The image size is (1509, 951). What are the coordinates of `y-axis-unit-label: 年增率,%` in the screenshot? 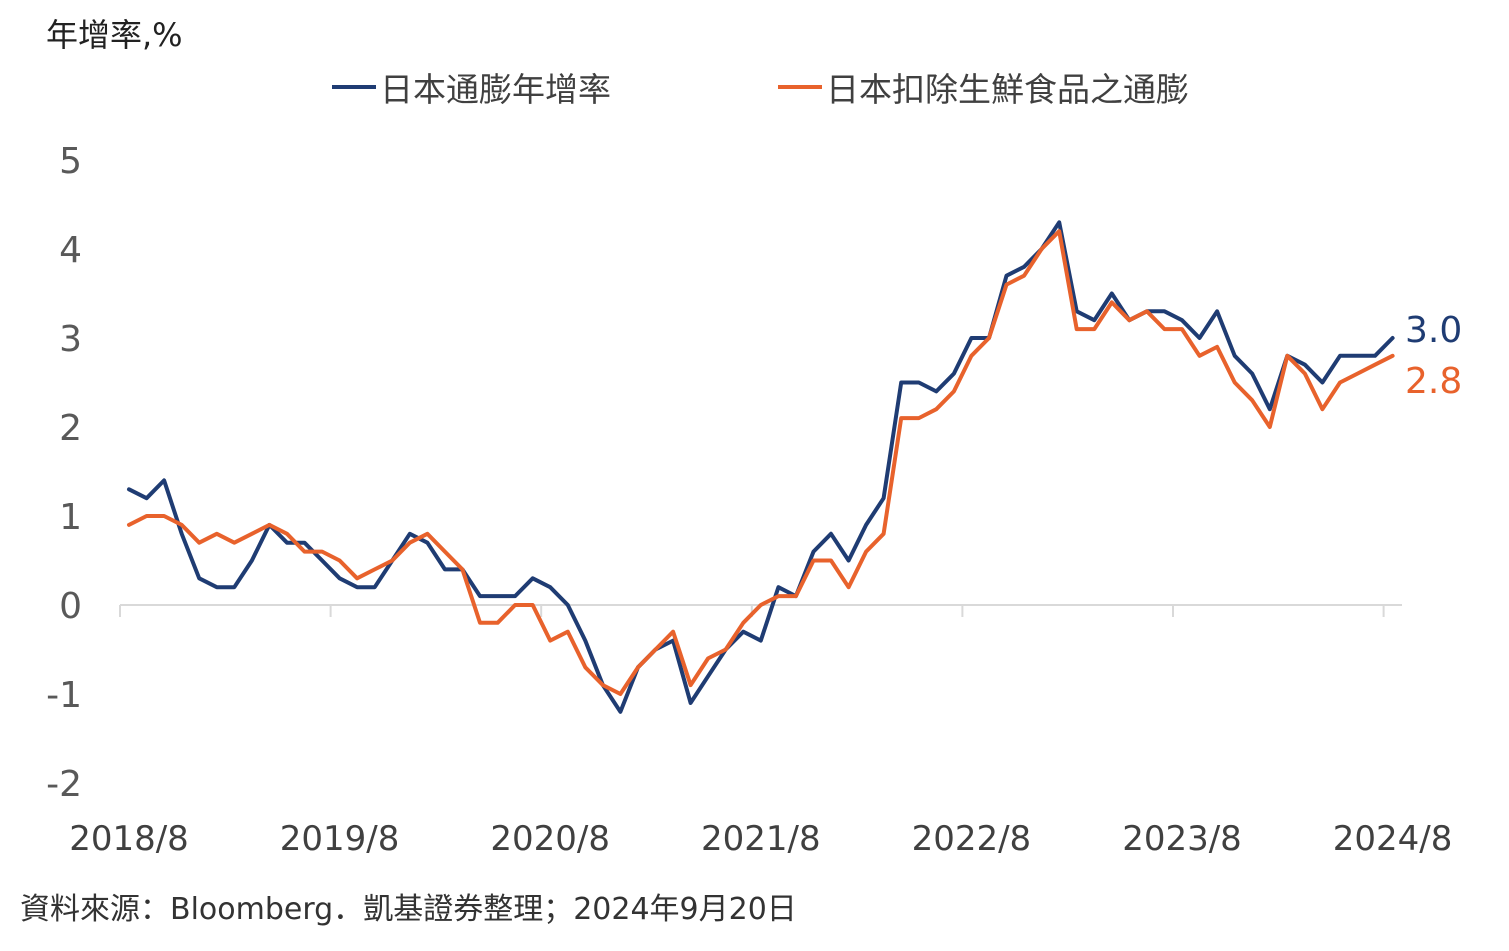 It's located at (114, 35).